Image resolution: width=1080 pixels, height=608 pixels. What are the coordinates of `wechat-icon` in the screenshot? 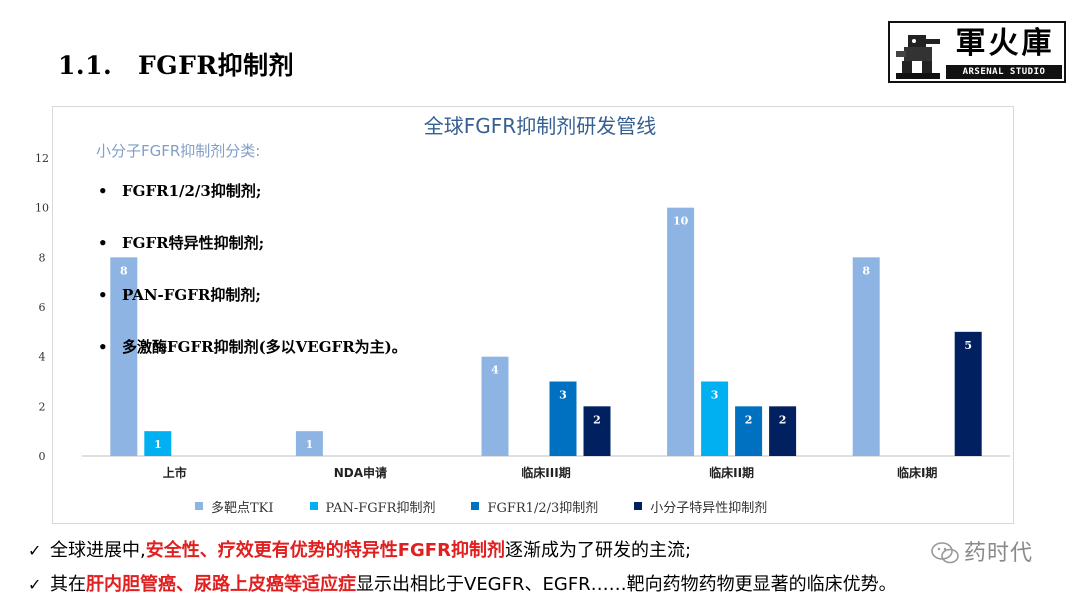 It's located at (945, 553).